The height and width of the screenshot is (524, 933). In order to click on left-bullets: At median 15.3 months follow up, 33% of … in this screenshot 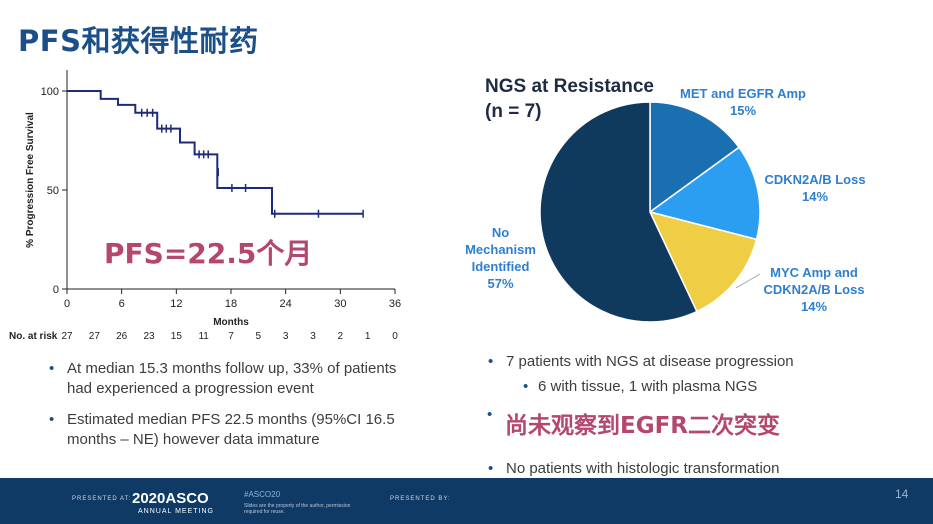, I will do `click(230, 410)`.